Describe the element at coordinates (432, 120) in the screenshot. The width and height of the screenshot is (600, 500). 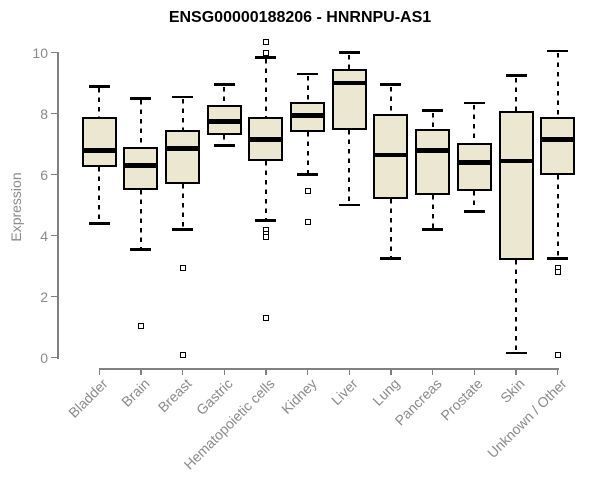
I see `whisker-upper-pancreas` at that location.